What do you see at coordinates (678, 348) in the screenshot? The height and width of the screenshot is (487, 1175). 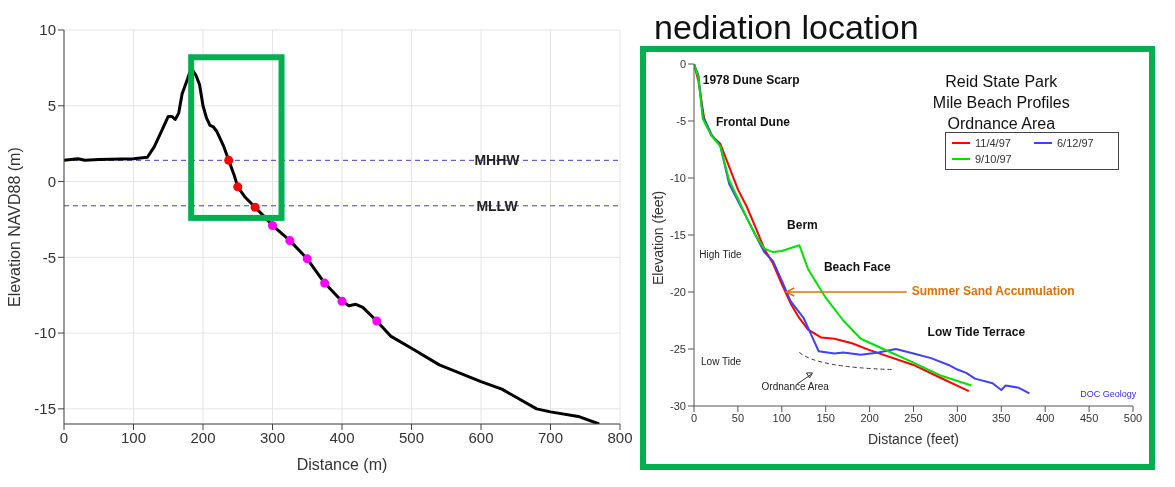 I see `y-tick-label: -25` at bounding box center [678, 348].